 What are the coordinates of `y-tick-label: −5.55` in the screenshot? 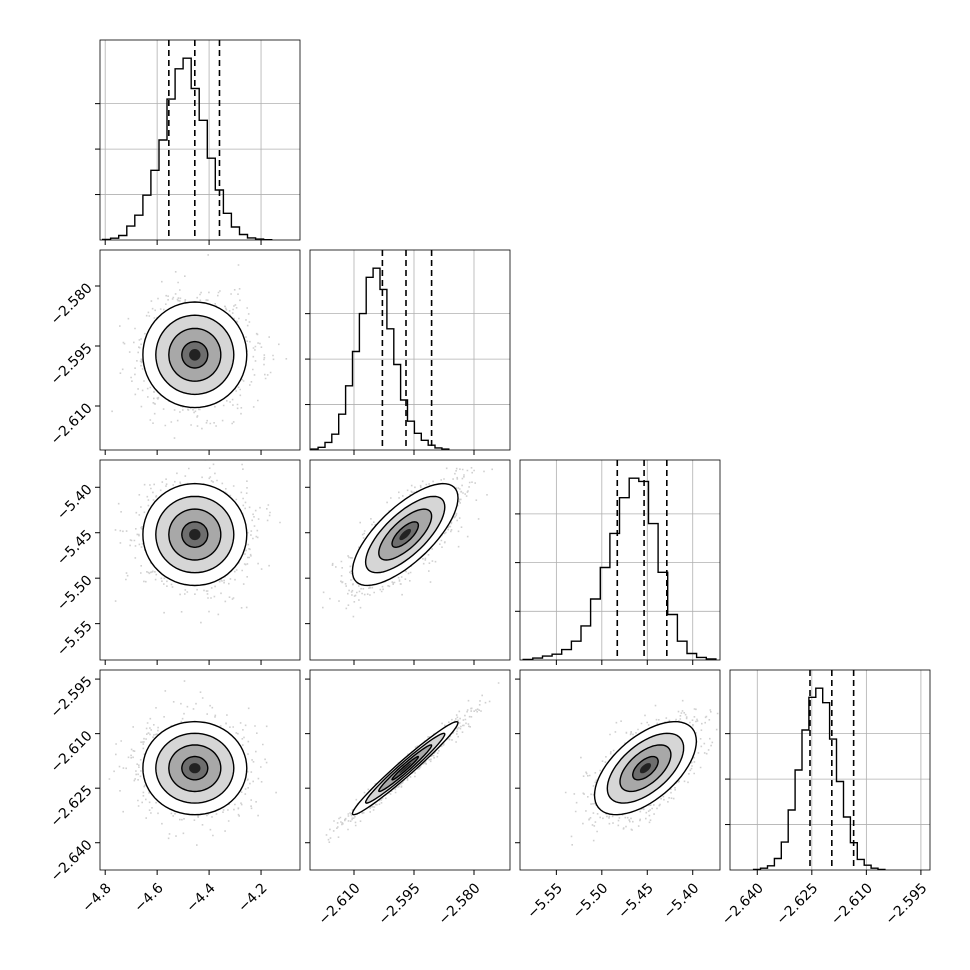 It's located at (75, 639).